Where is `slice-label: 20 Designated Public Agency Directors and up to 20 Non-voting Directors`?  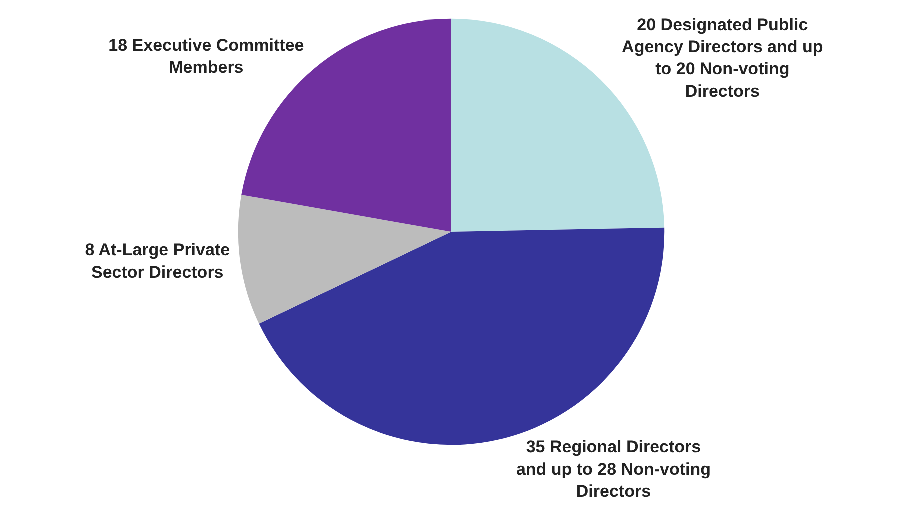
slice-label: 20 Designated Public Agency Directors and up to 20 Non-voting Directors is located at coordinates (723, 58).